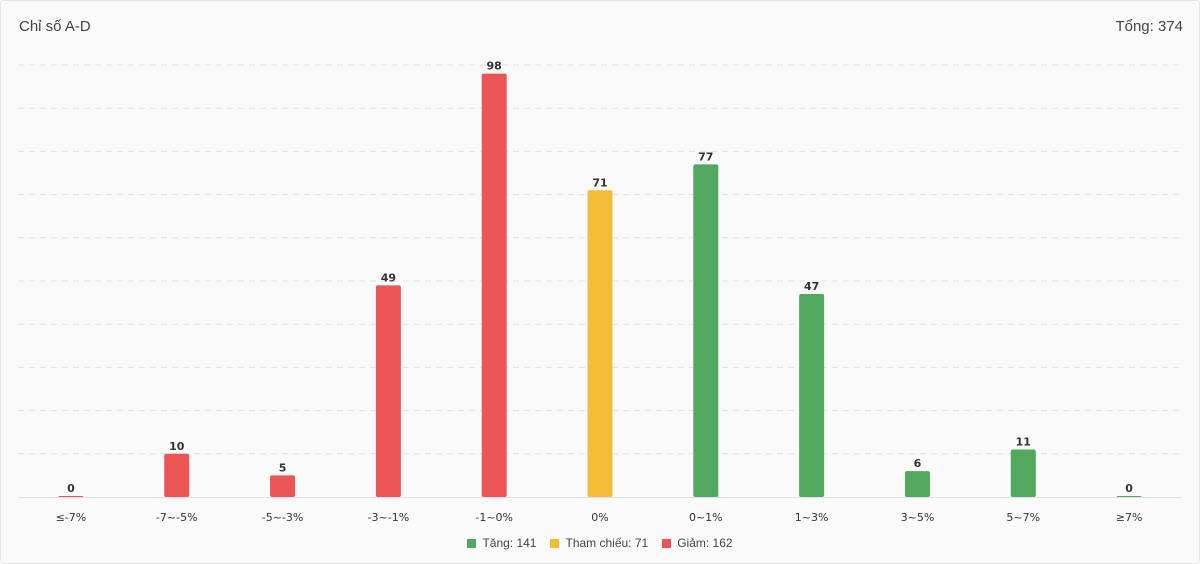  I want to click on x-tick-label: -1~0%, so click(494, 517).